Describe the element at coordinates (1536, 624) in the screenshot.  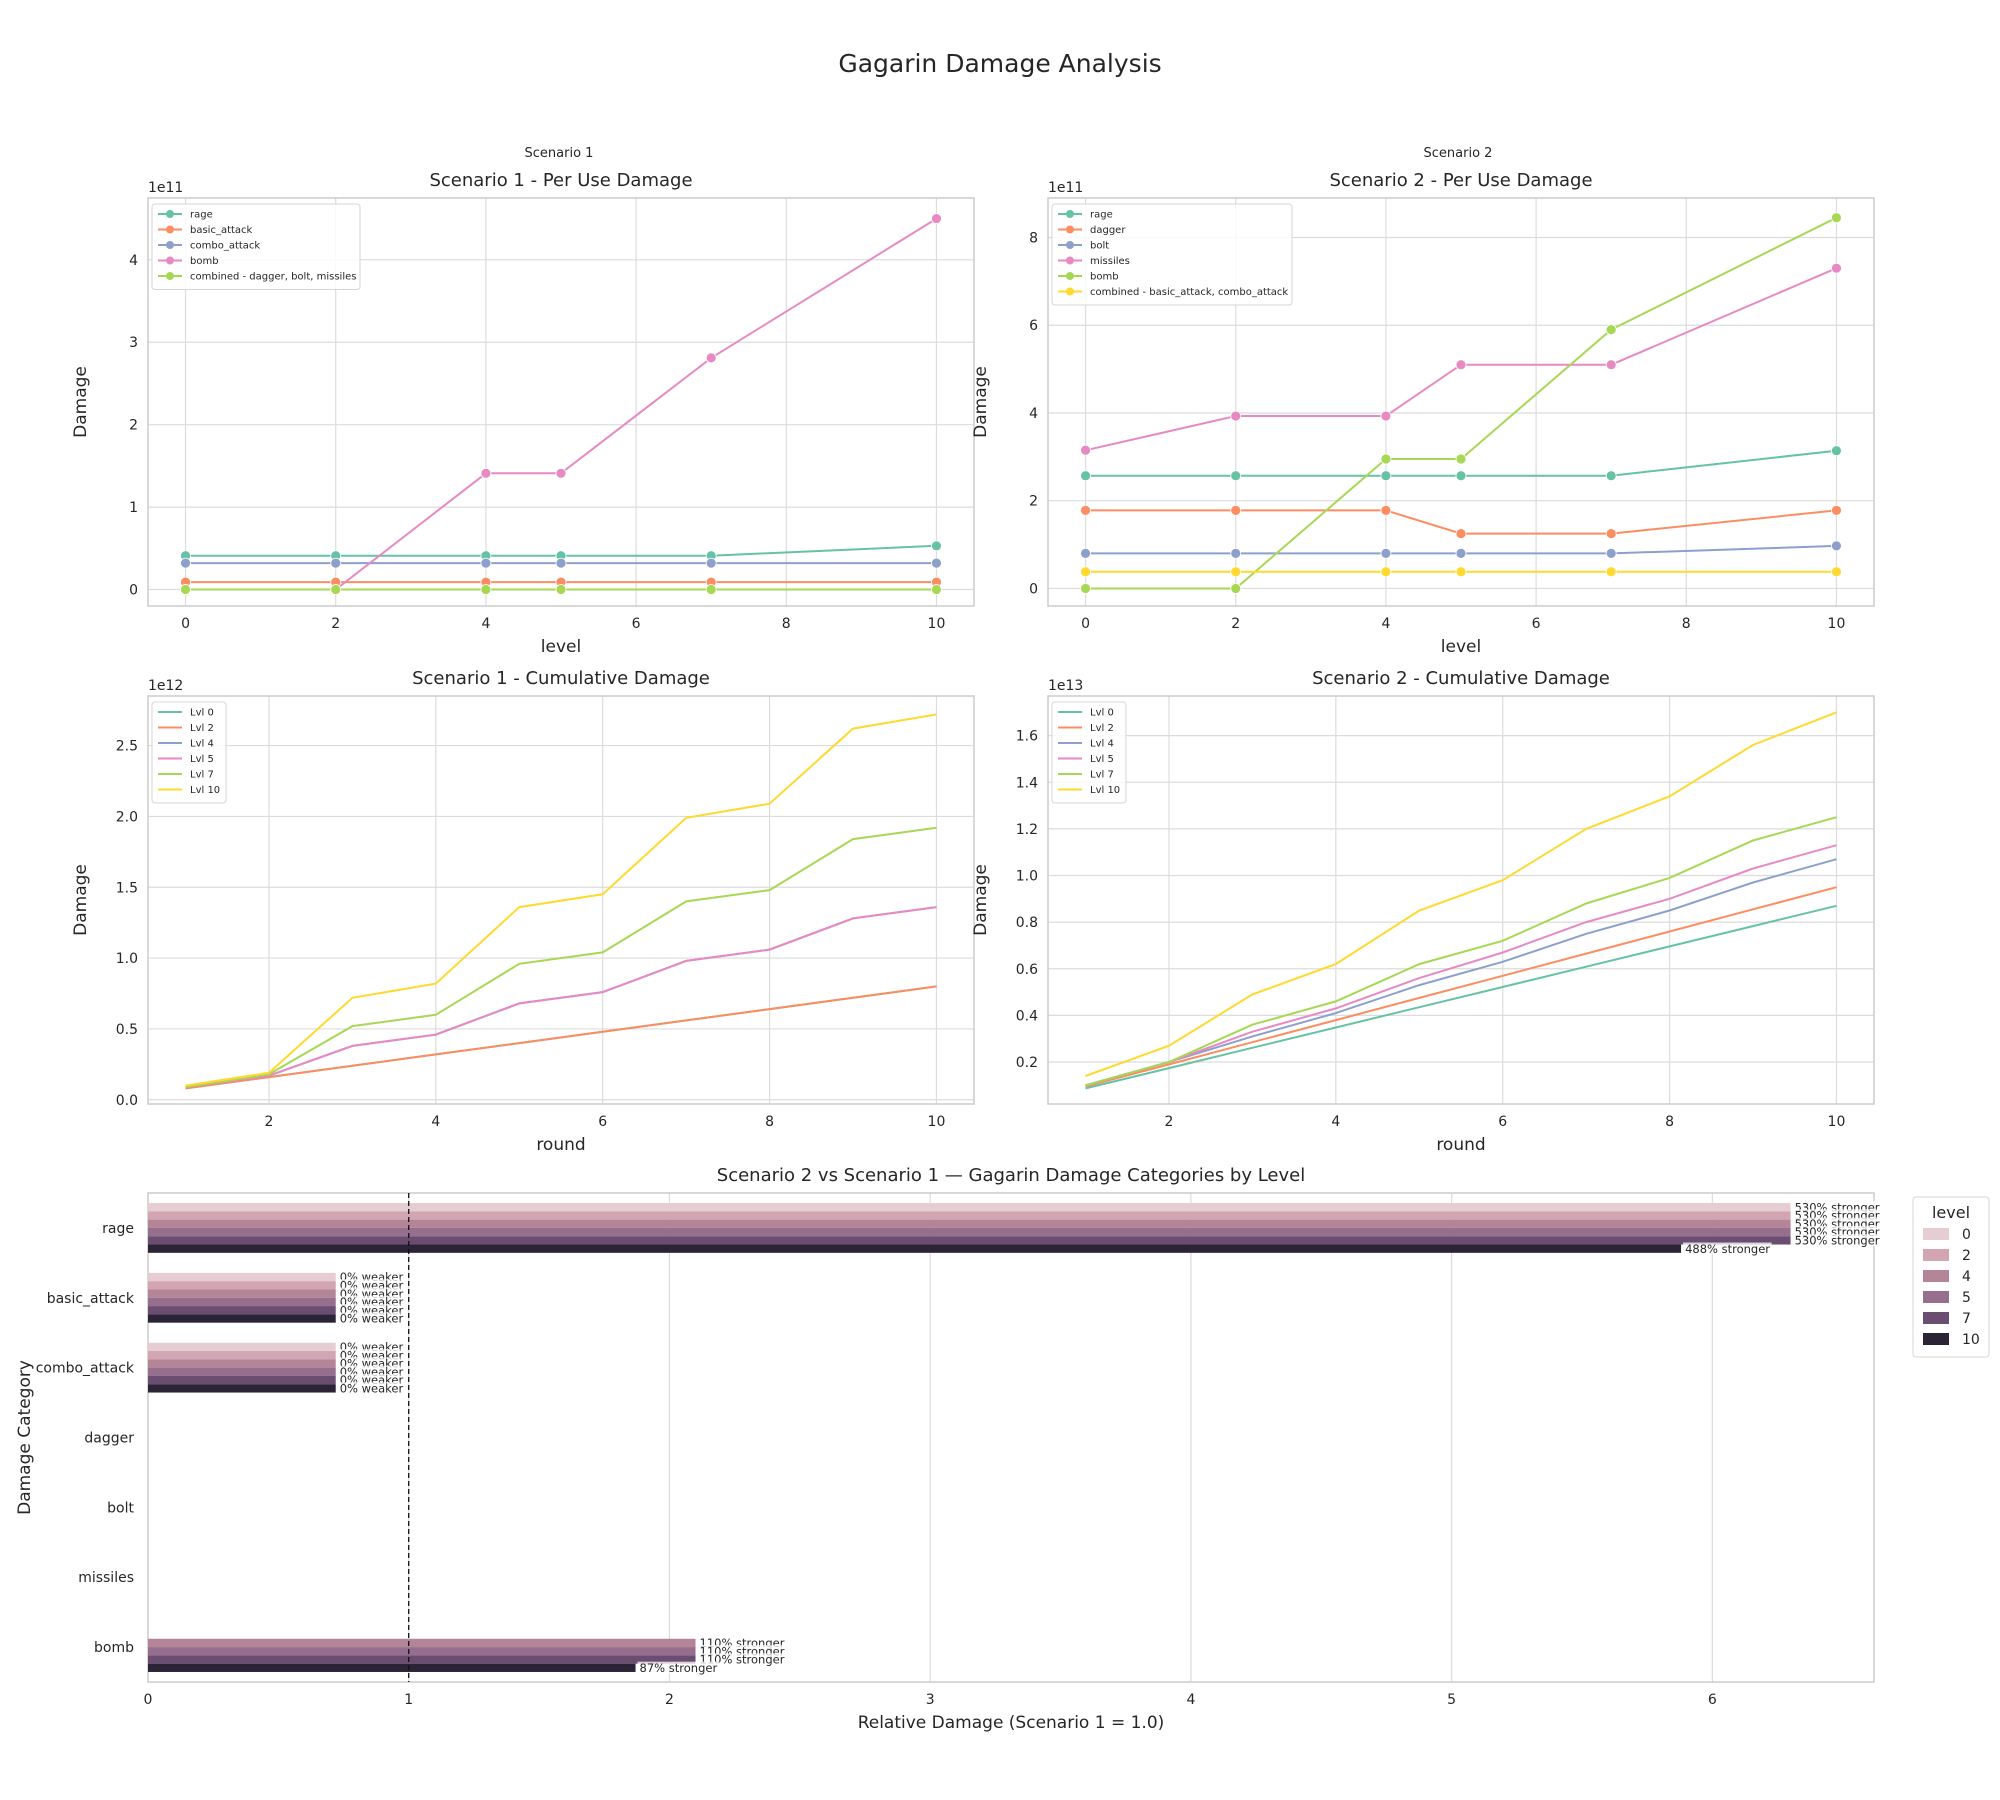
I see `x-tick-label: 6` at that location.